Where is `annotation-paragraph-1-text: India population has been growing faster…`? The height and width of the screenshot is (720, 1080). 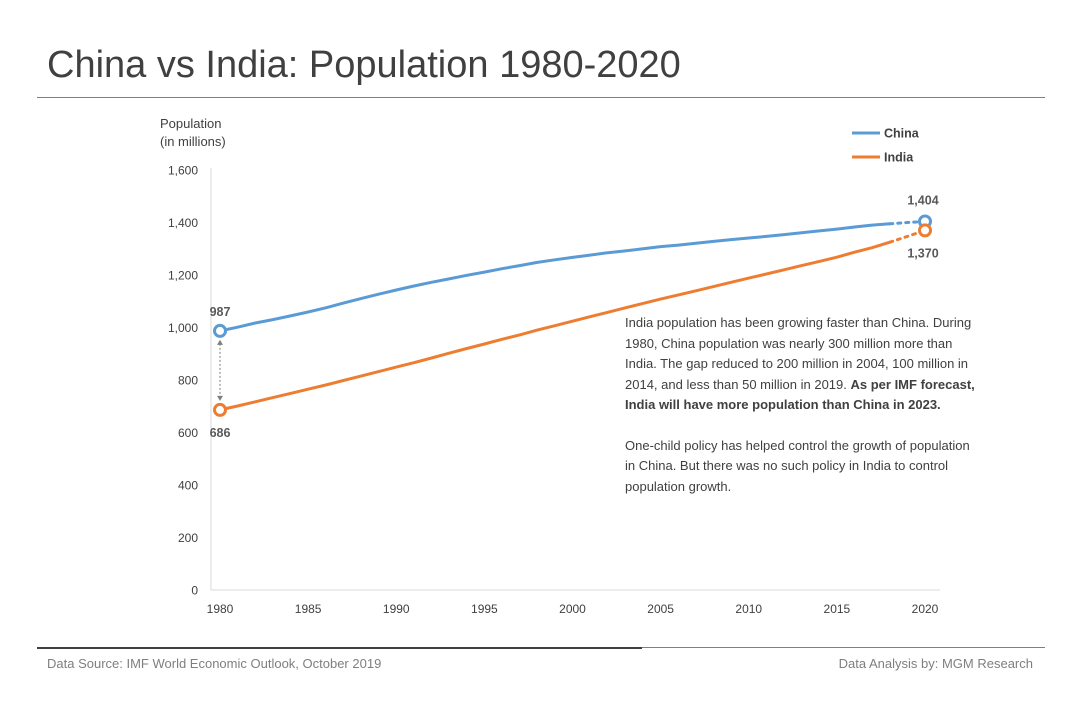 annotation-paragraph-1-text: India population has been growing faster… is located at coordinates (798, 353).